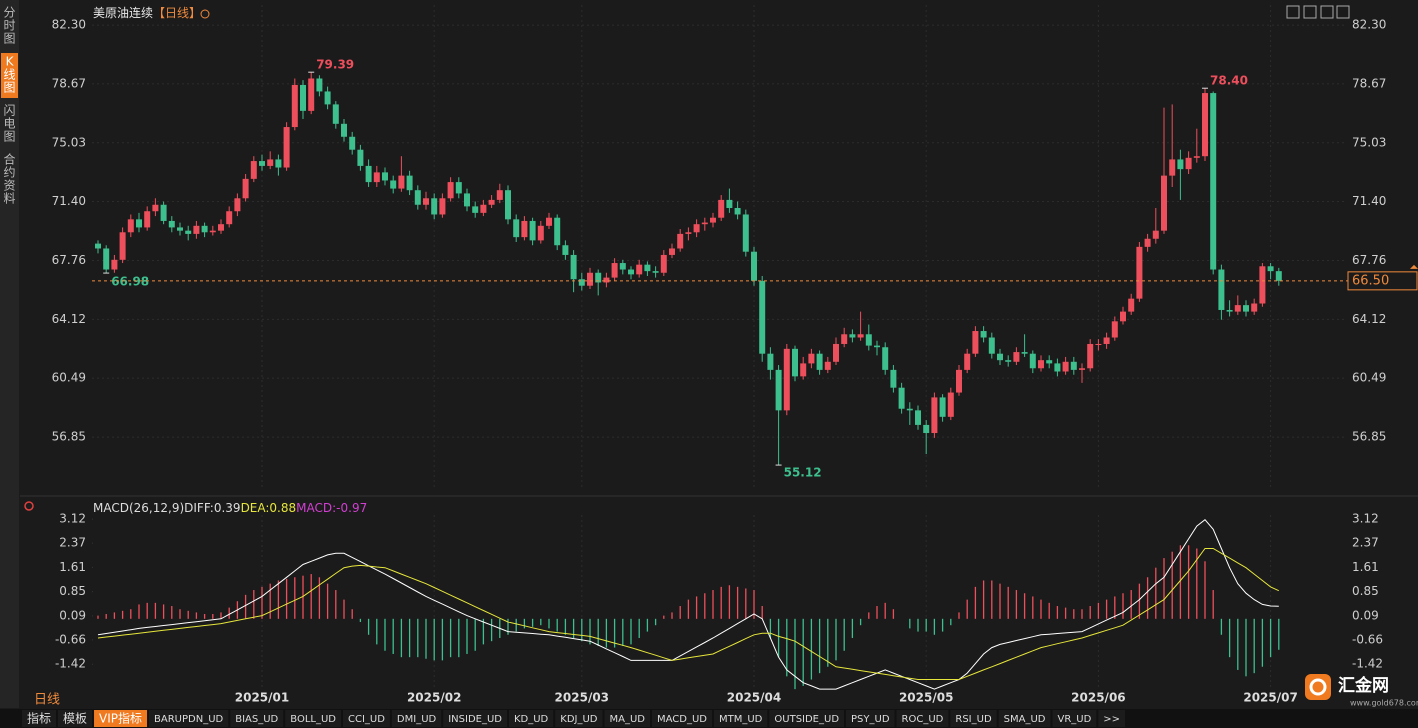 The width and height of the screenshot is (1418, 728). I want to click on bottom-tab: ROC_UD, so click(923, 719).